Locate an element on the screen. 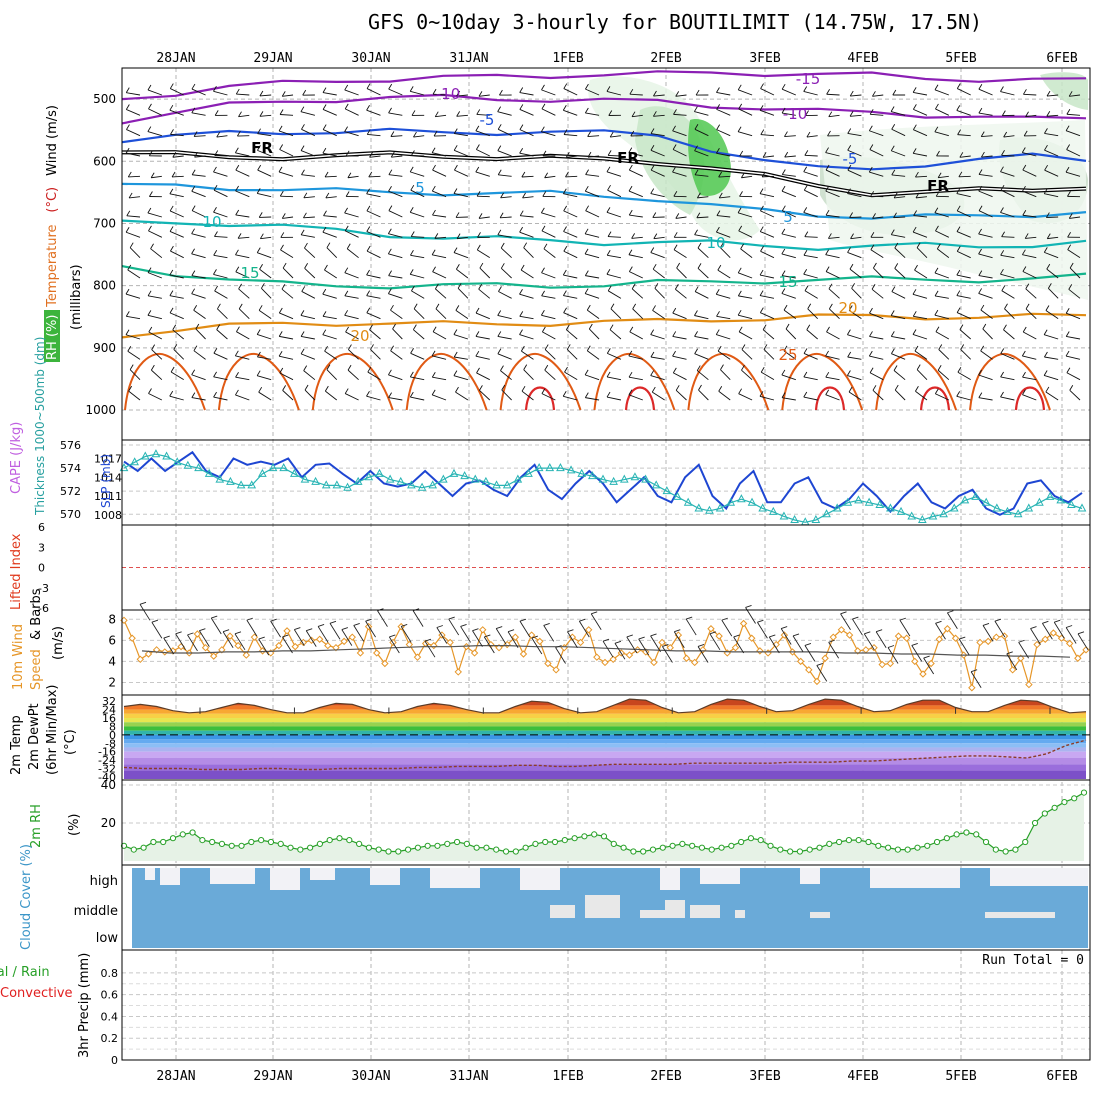  wind-speed-marker is located at coordinates (784, 635).